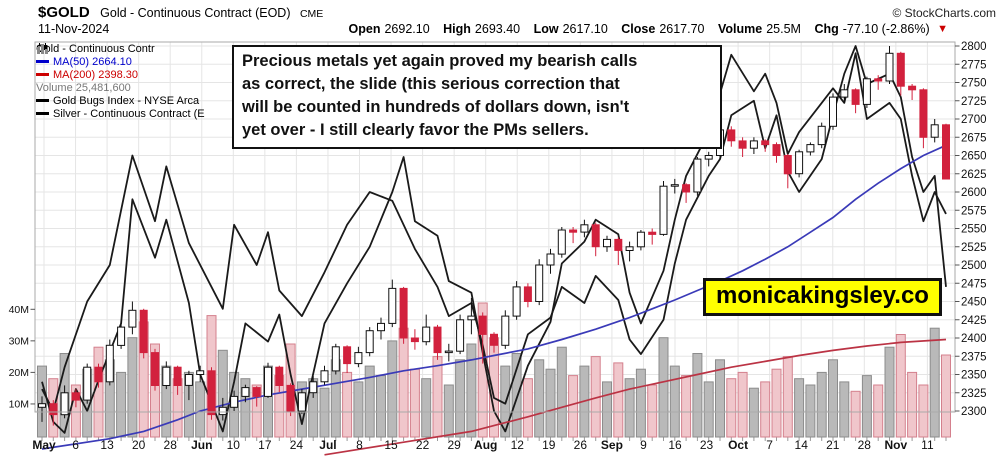 This screenshot has width=1004, height=458. What do you see at coordinates (738, 445) in the screenshot?
I see `svg-text: Oct` at bounding box center [738, 445].